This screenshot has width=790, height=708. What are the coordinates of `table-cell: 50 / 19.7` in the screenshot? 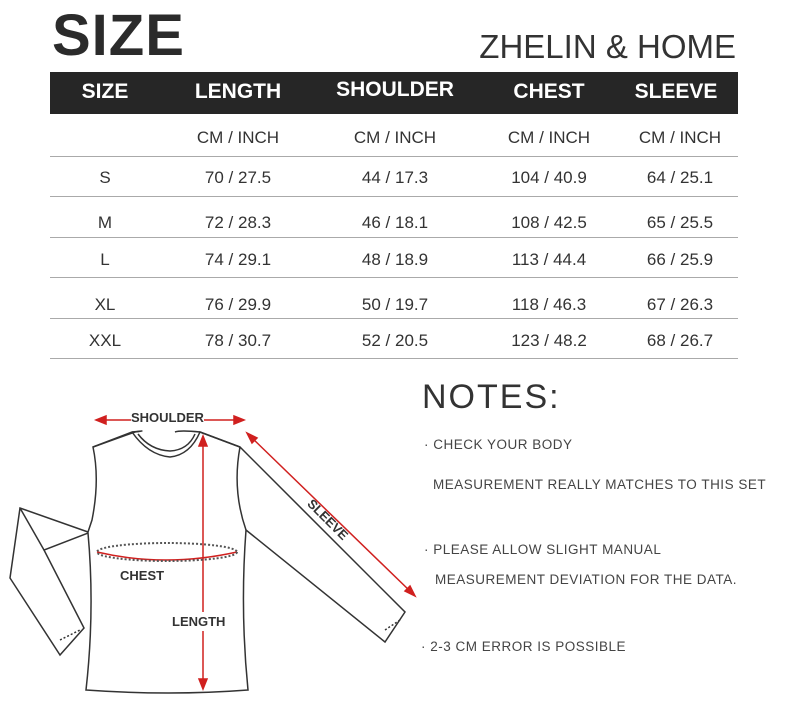 It's located at (395, 304).